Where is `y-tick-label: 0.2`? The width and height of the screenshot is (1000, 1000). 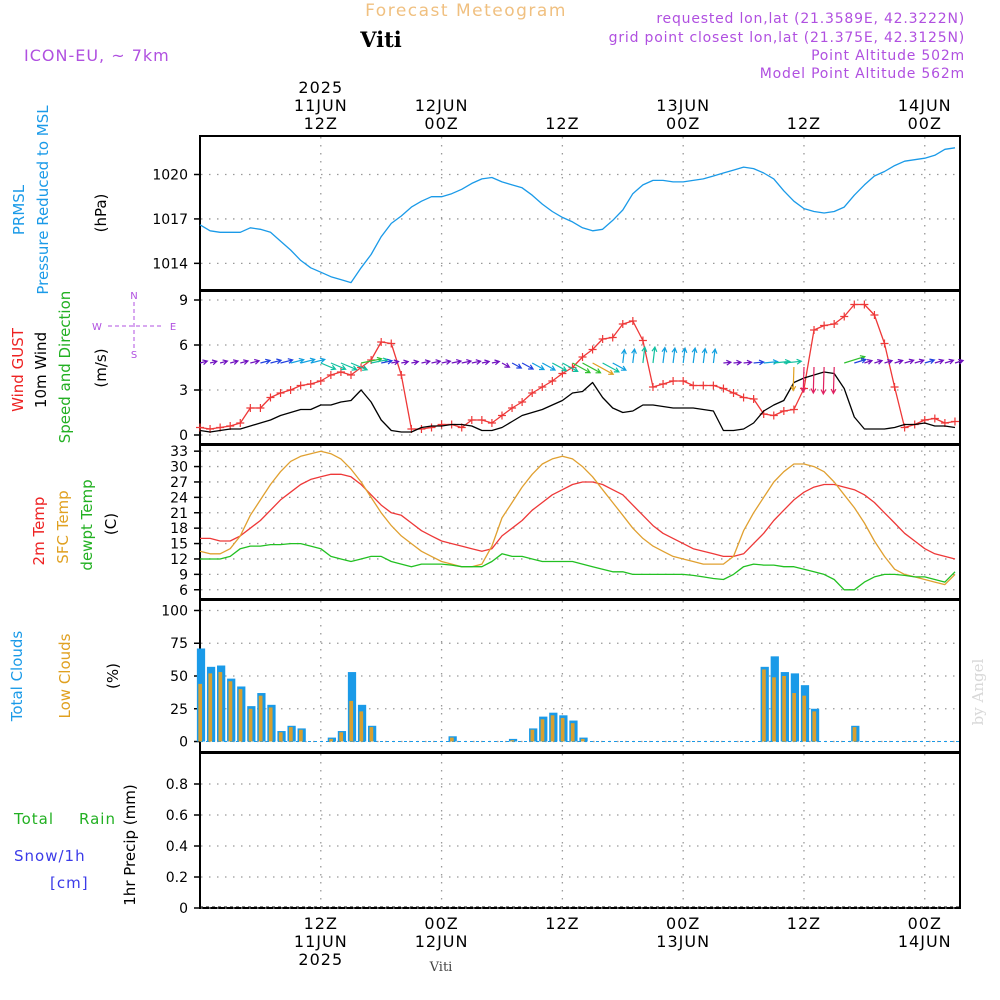 y-tick-label: 0.2 is located at coordinates (177, 878).